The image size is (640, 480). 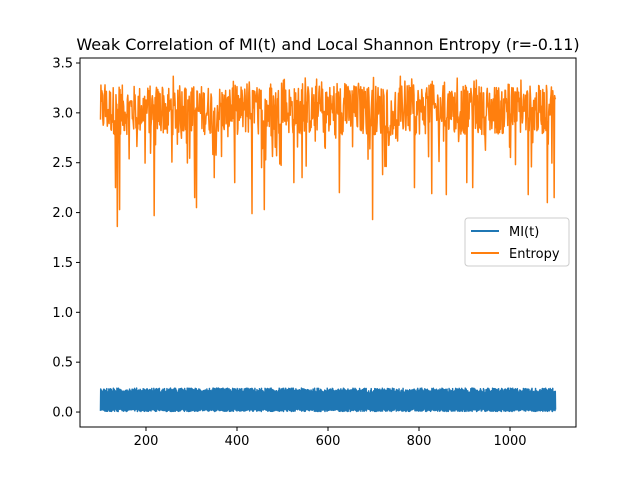 I want to click on legend: MI(t) Entropy, so click(x=517, y=242).